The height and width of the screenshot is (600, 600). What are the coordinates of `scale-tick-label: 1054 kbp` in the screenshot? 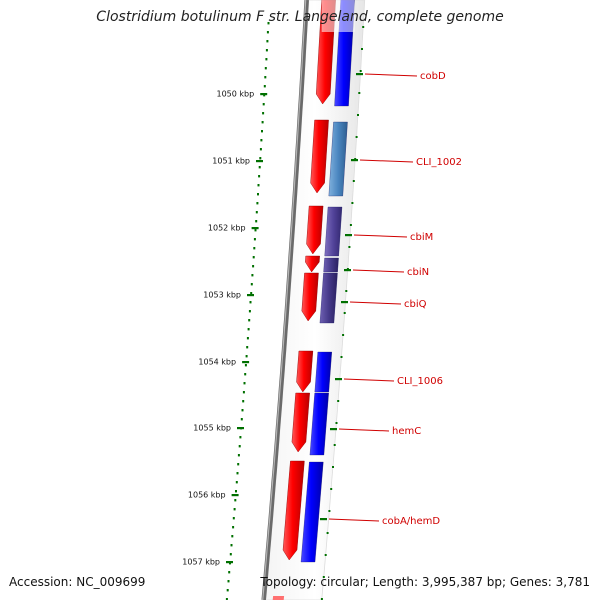 It's located at (217, 362).